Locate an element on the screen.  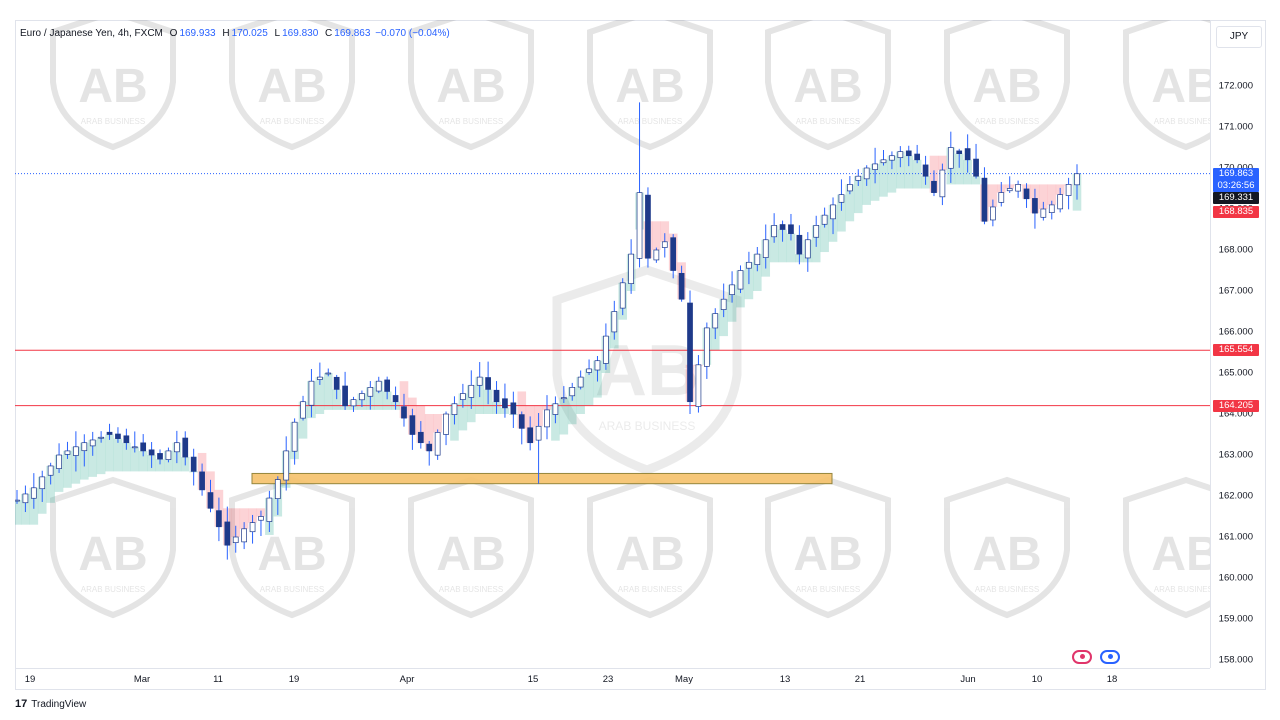
level-165-badge: 165.554 is located at coordinates (1236, 350).